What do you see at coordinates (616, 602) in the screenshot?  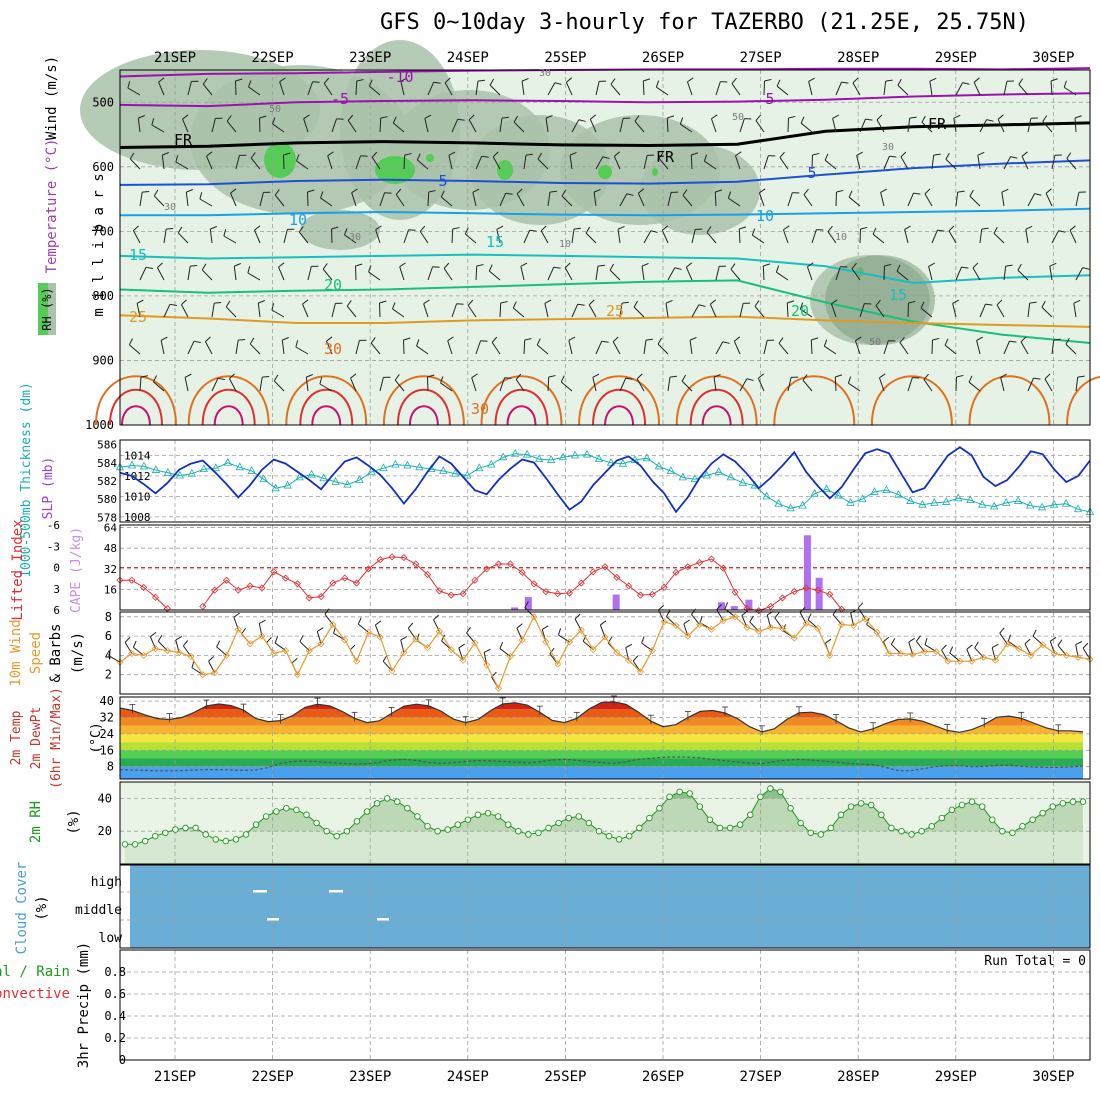 I see `cape-bar` at bounding box center [616, 602].